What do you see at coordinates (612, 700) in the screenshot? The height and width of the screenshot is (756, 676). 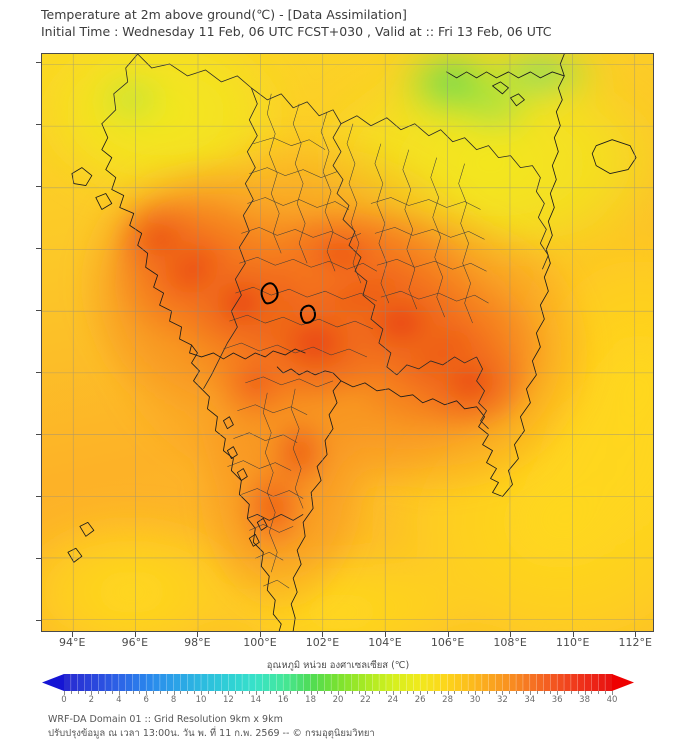 I see `colorbar-tick-label: 40` at bounding box center [612, 700].